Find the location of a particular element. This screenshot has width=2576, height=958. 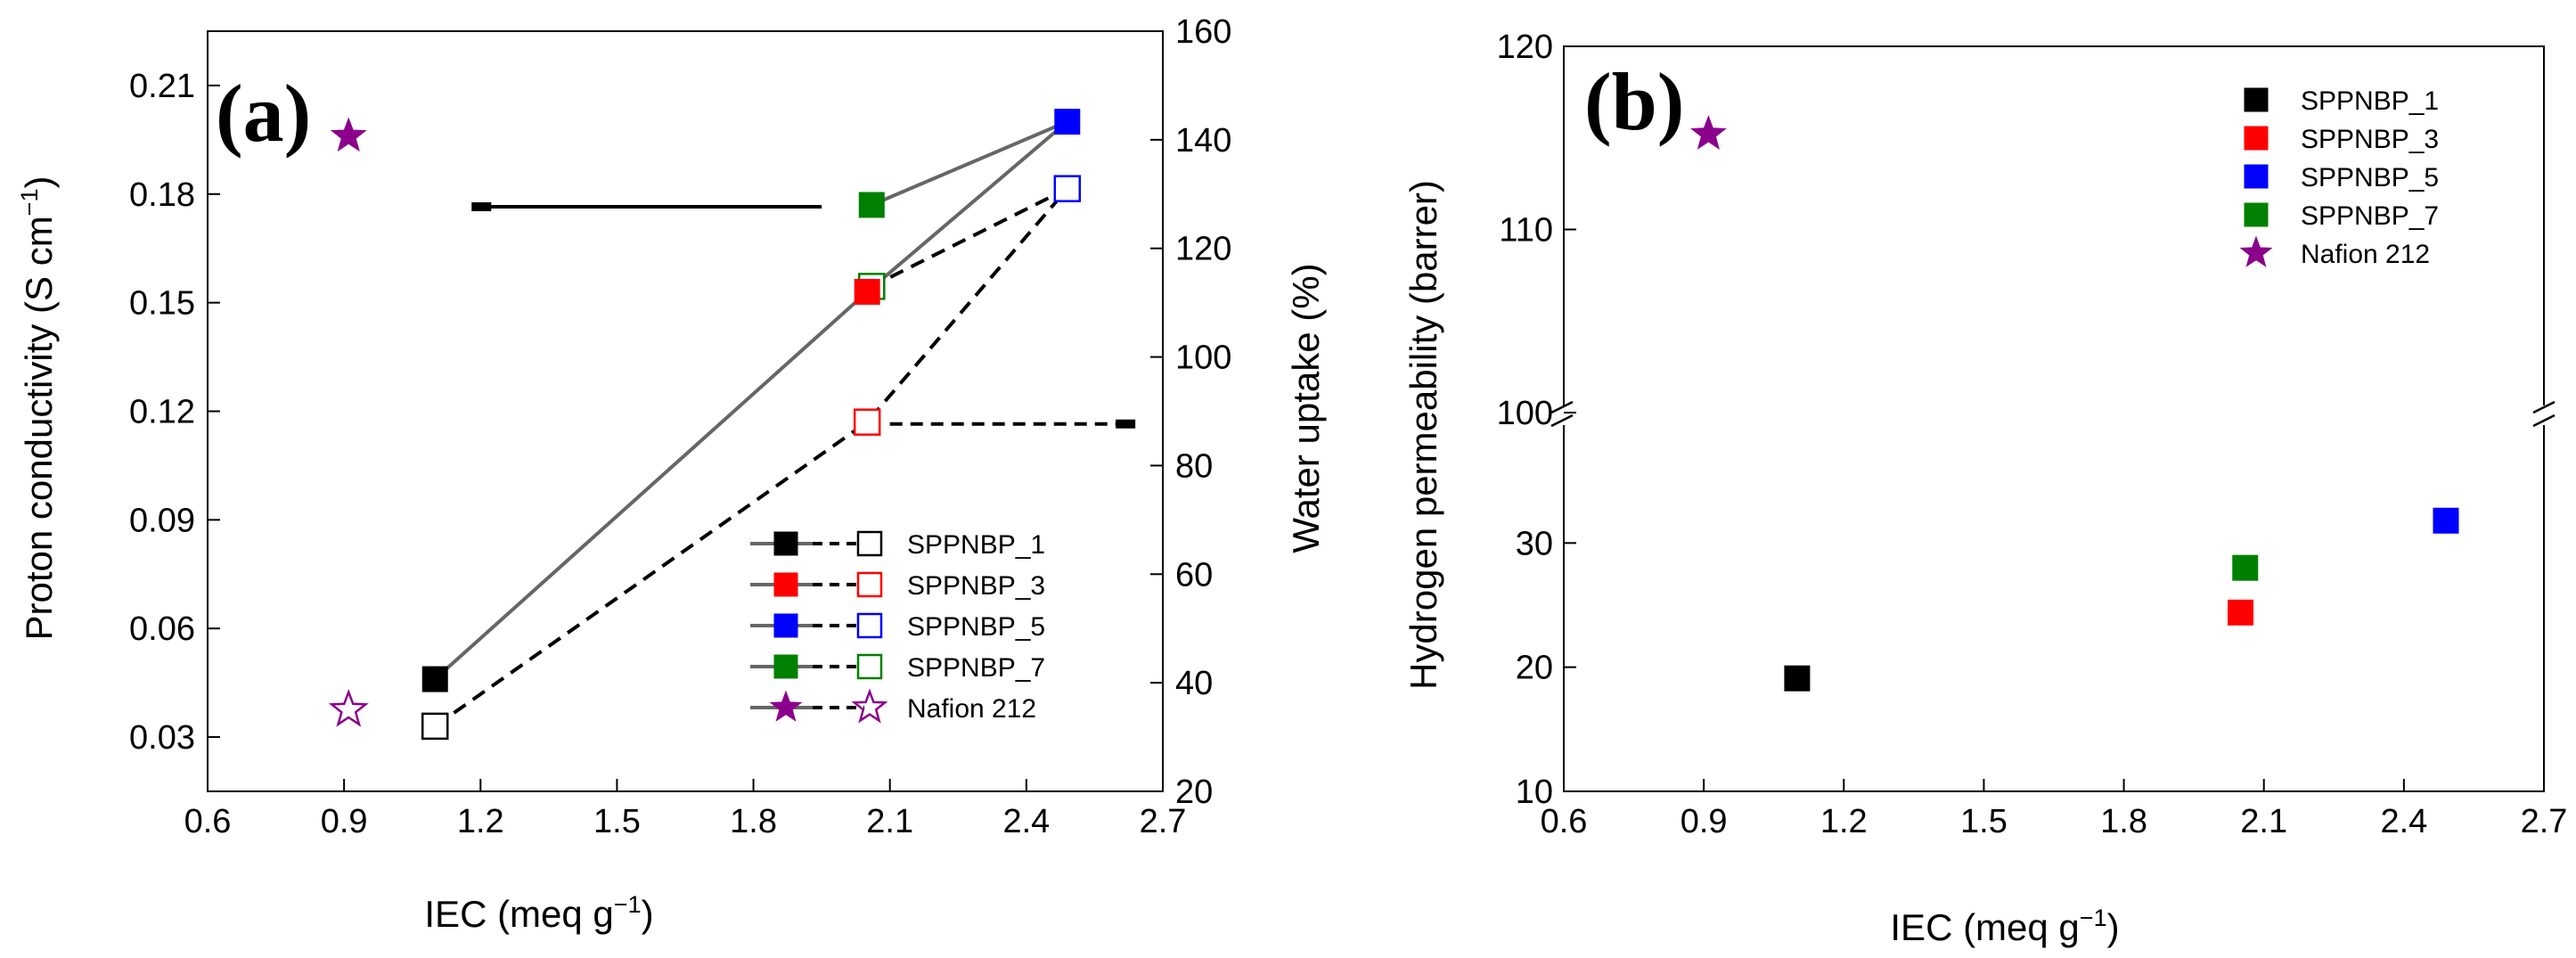

y2-tick-label-a: 80 is located at coordinates (1194, 466).